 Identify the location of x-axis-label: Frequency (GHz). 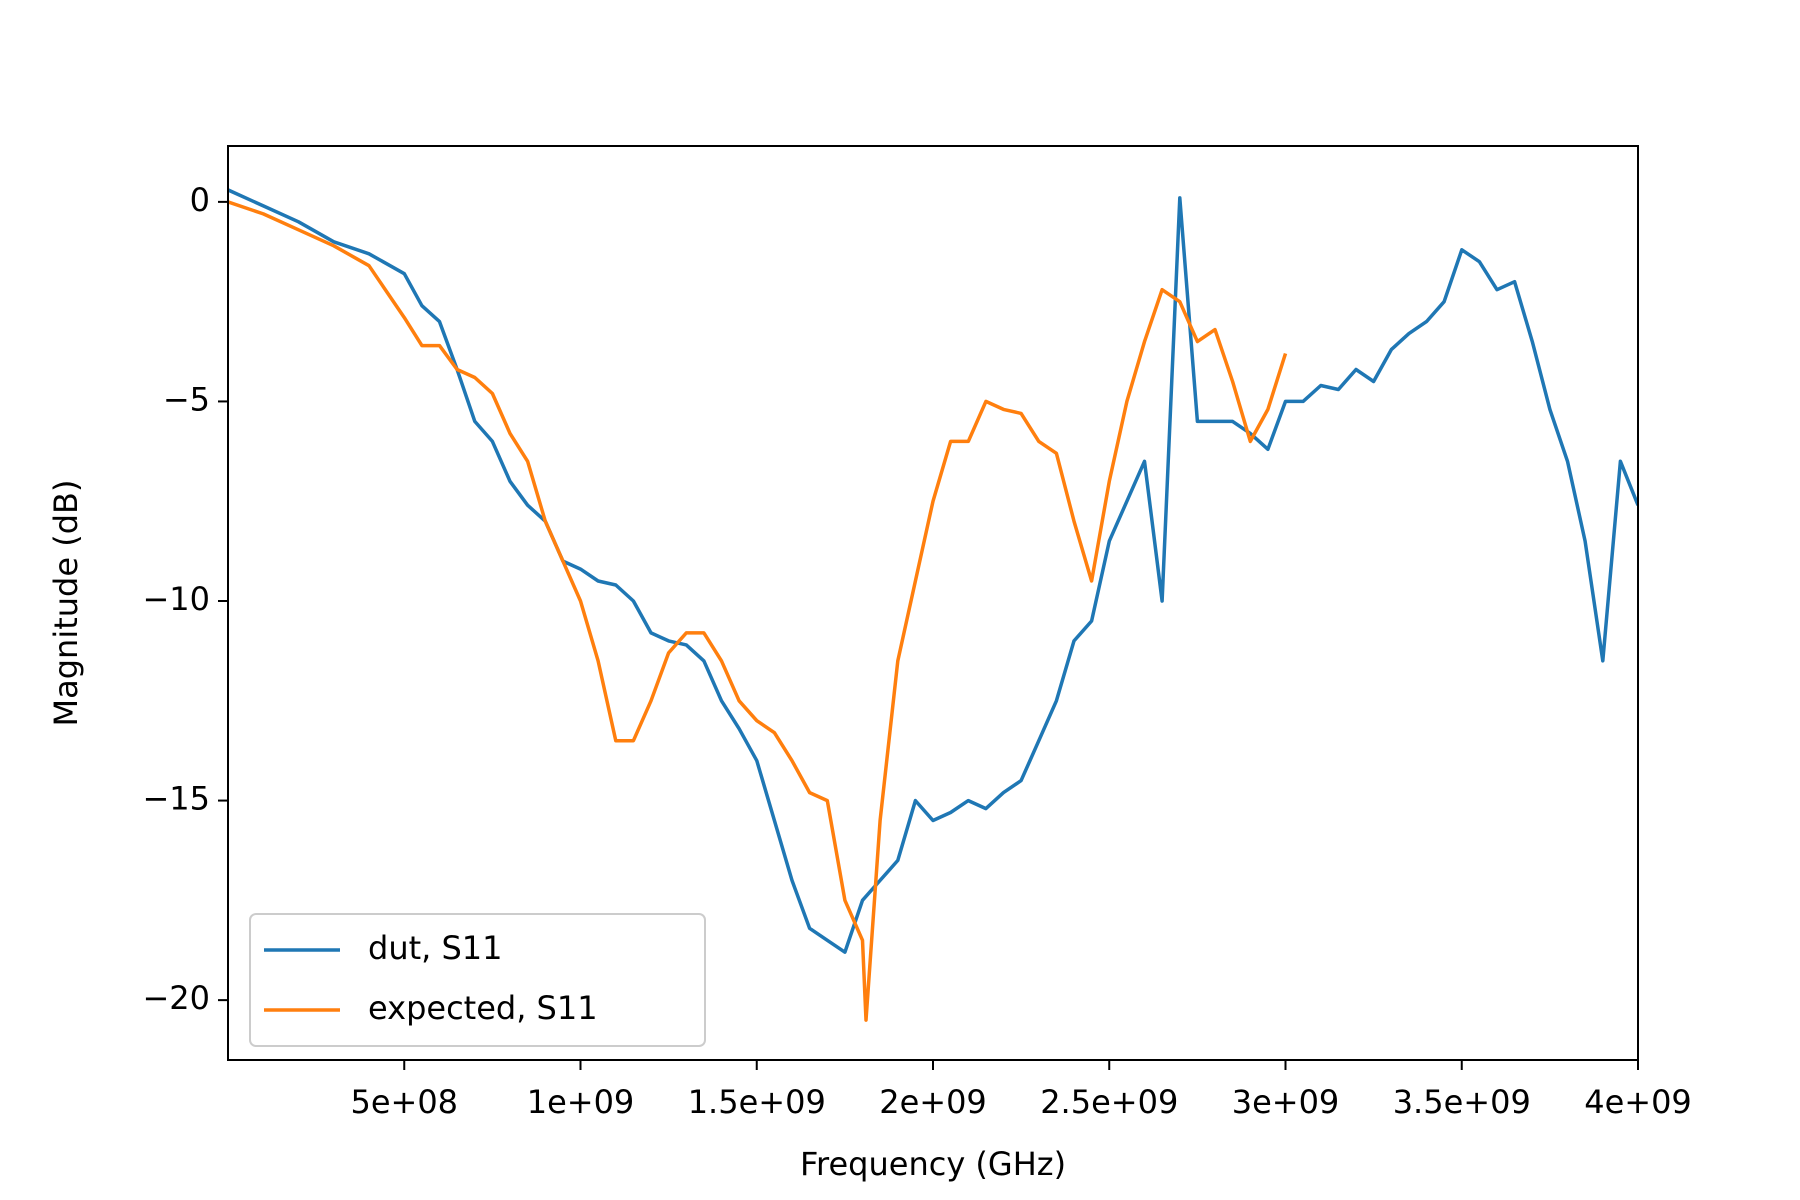
(933, 1164).